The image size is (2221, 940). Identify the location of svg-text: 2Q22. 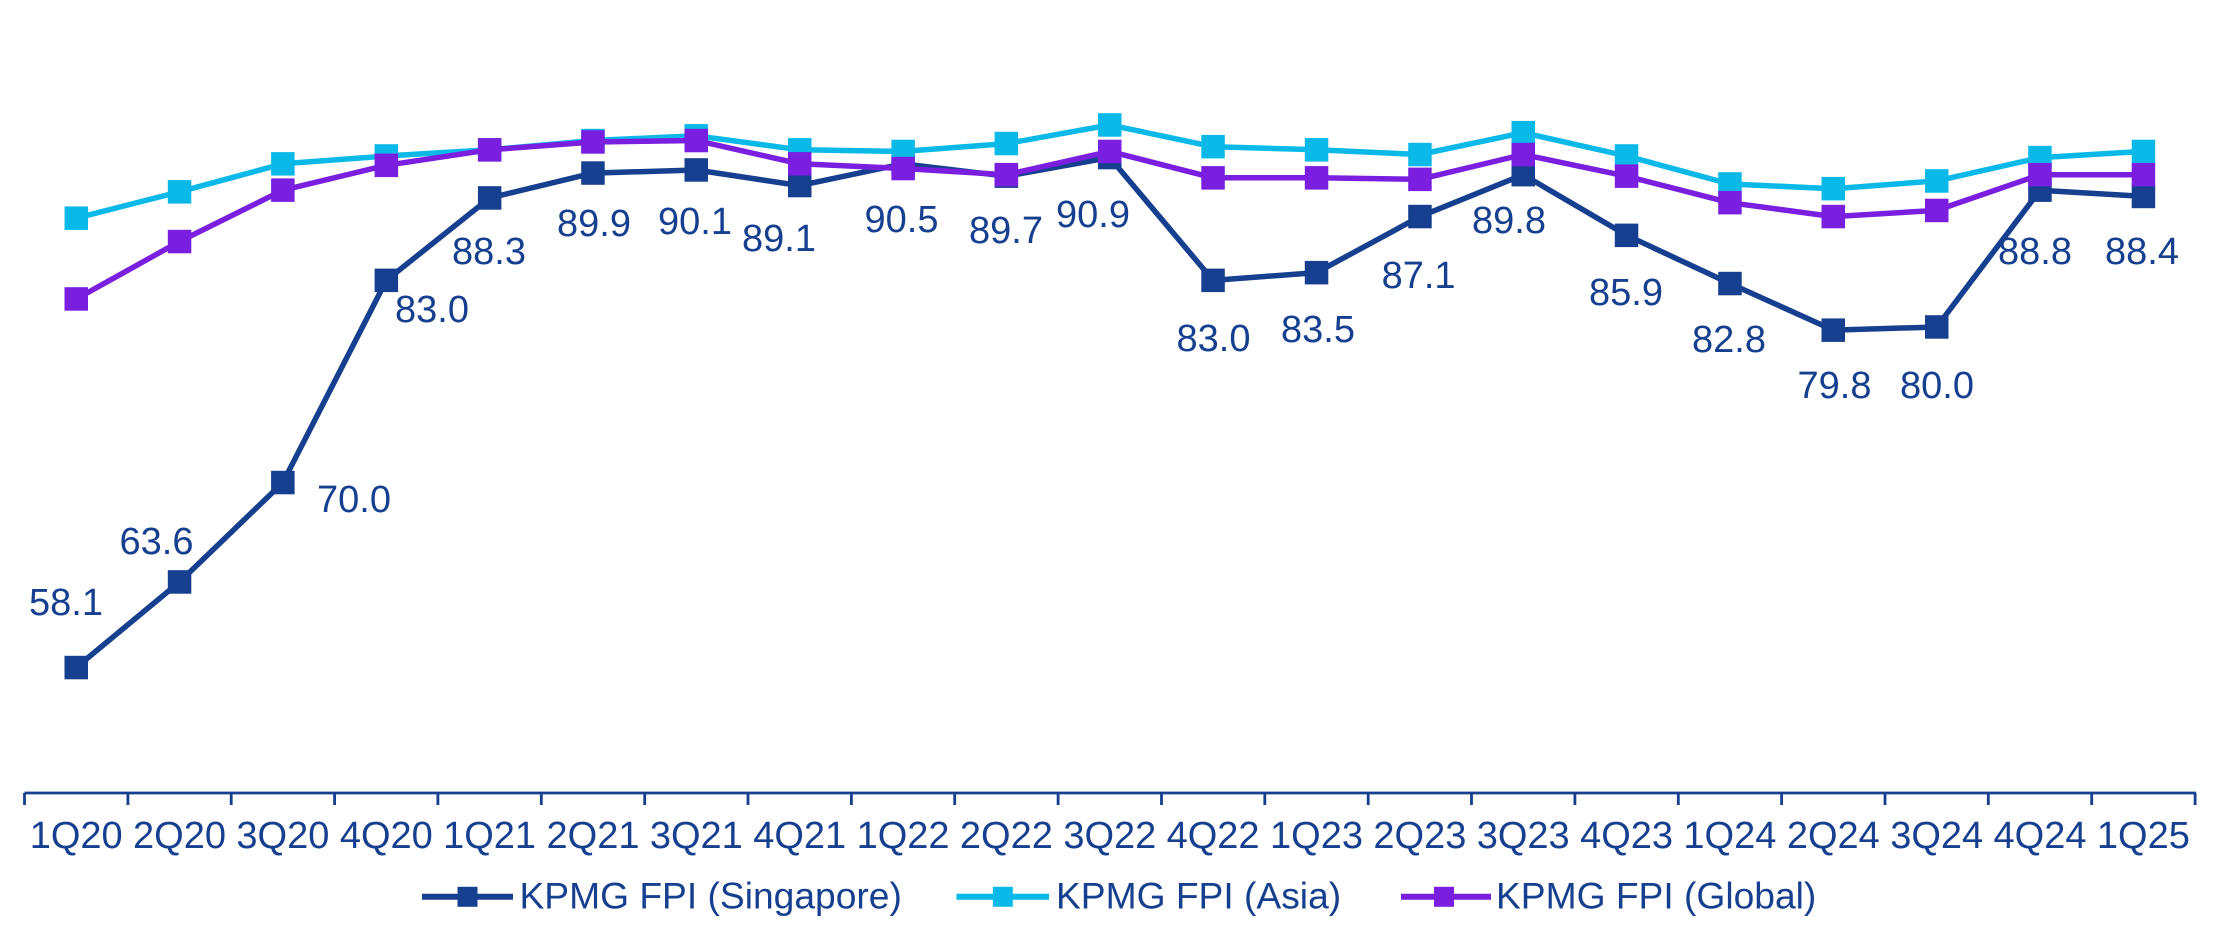
(1006, 836).